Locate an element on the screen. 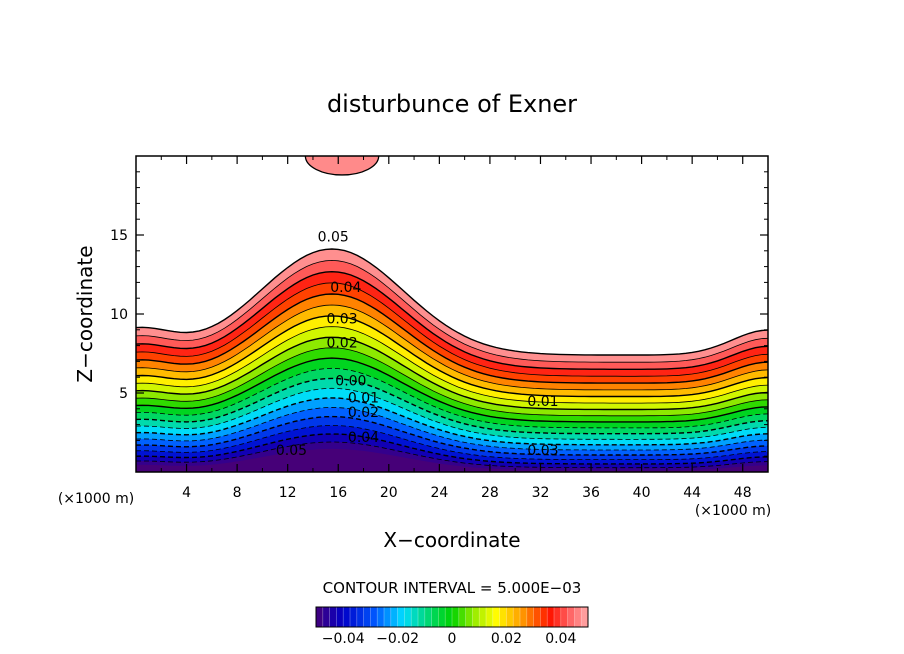  x-tick-label: 20 is located at coordinates (389, 493).